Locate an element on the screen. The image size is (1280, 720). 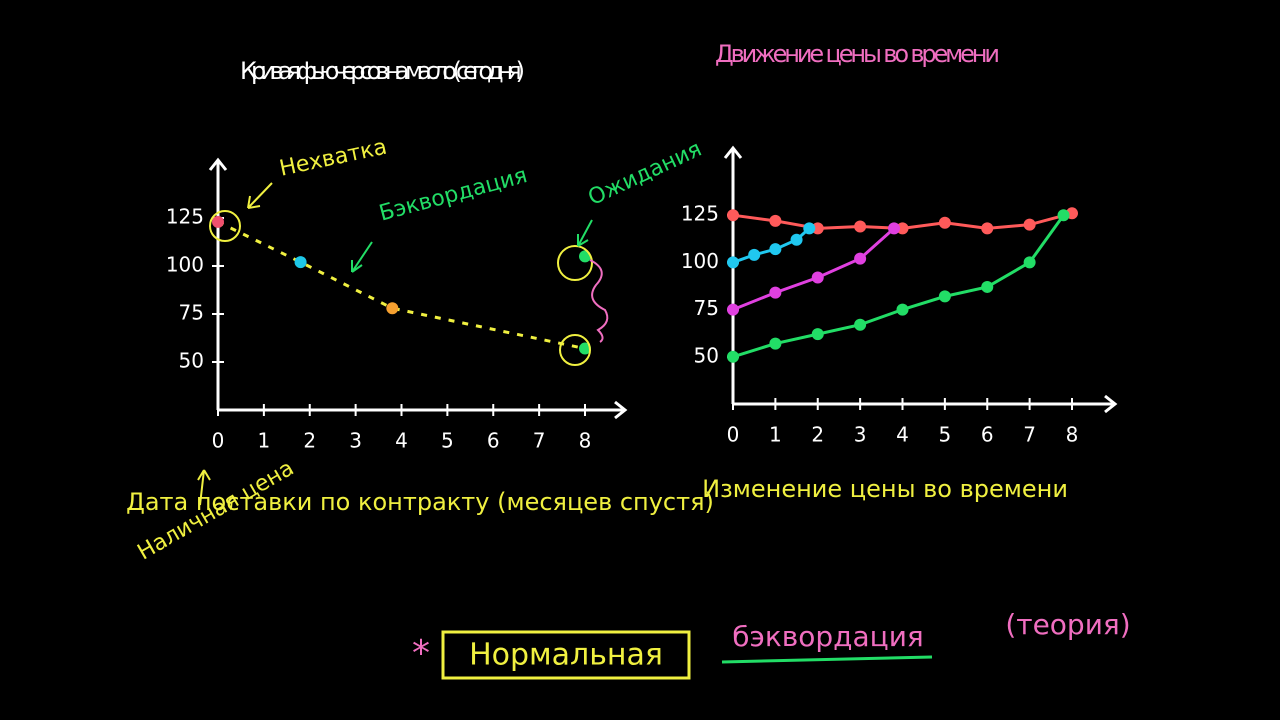
annotation: Нехватка is located at coordinates (333, 158).